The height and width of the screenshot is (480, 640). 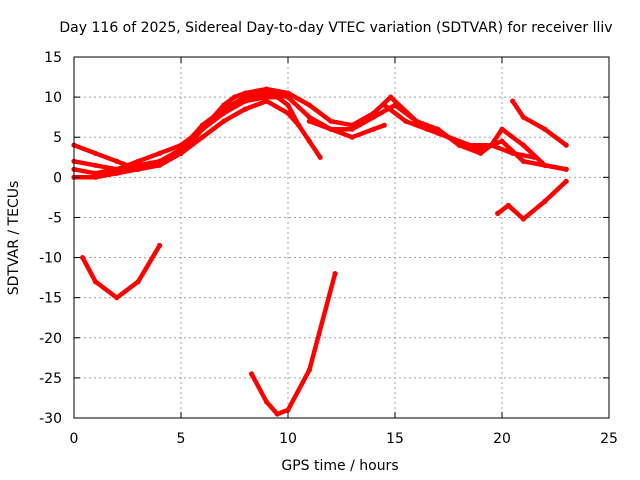 I want to click on y-tick-label: -20, so click(x=50, y=339).